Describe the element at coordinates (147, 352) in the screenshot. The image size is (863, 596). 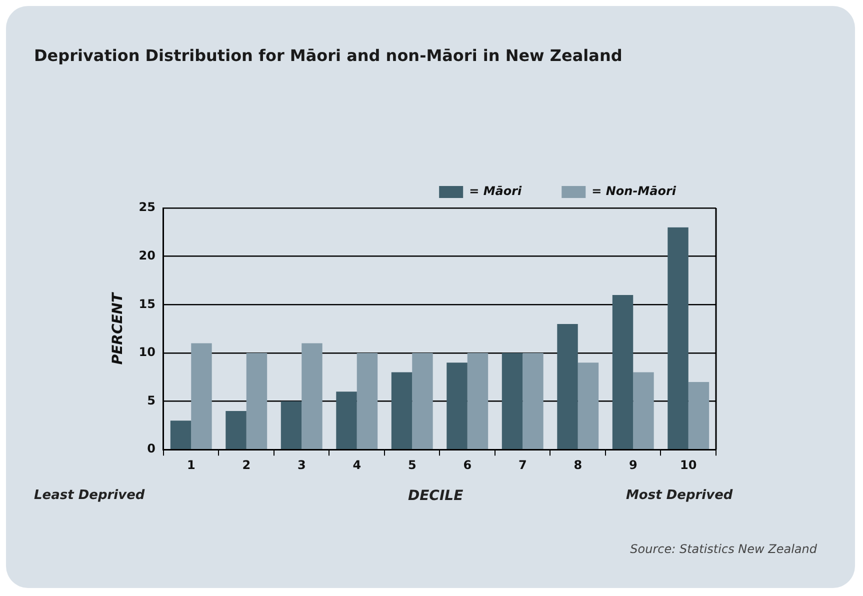
I see `y-tick-label: 10` at that location.